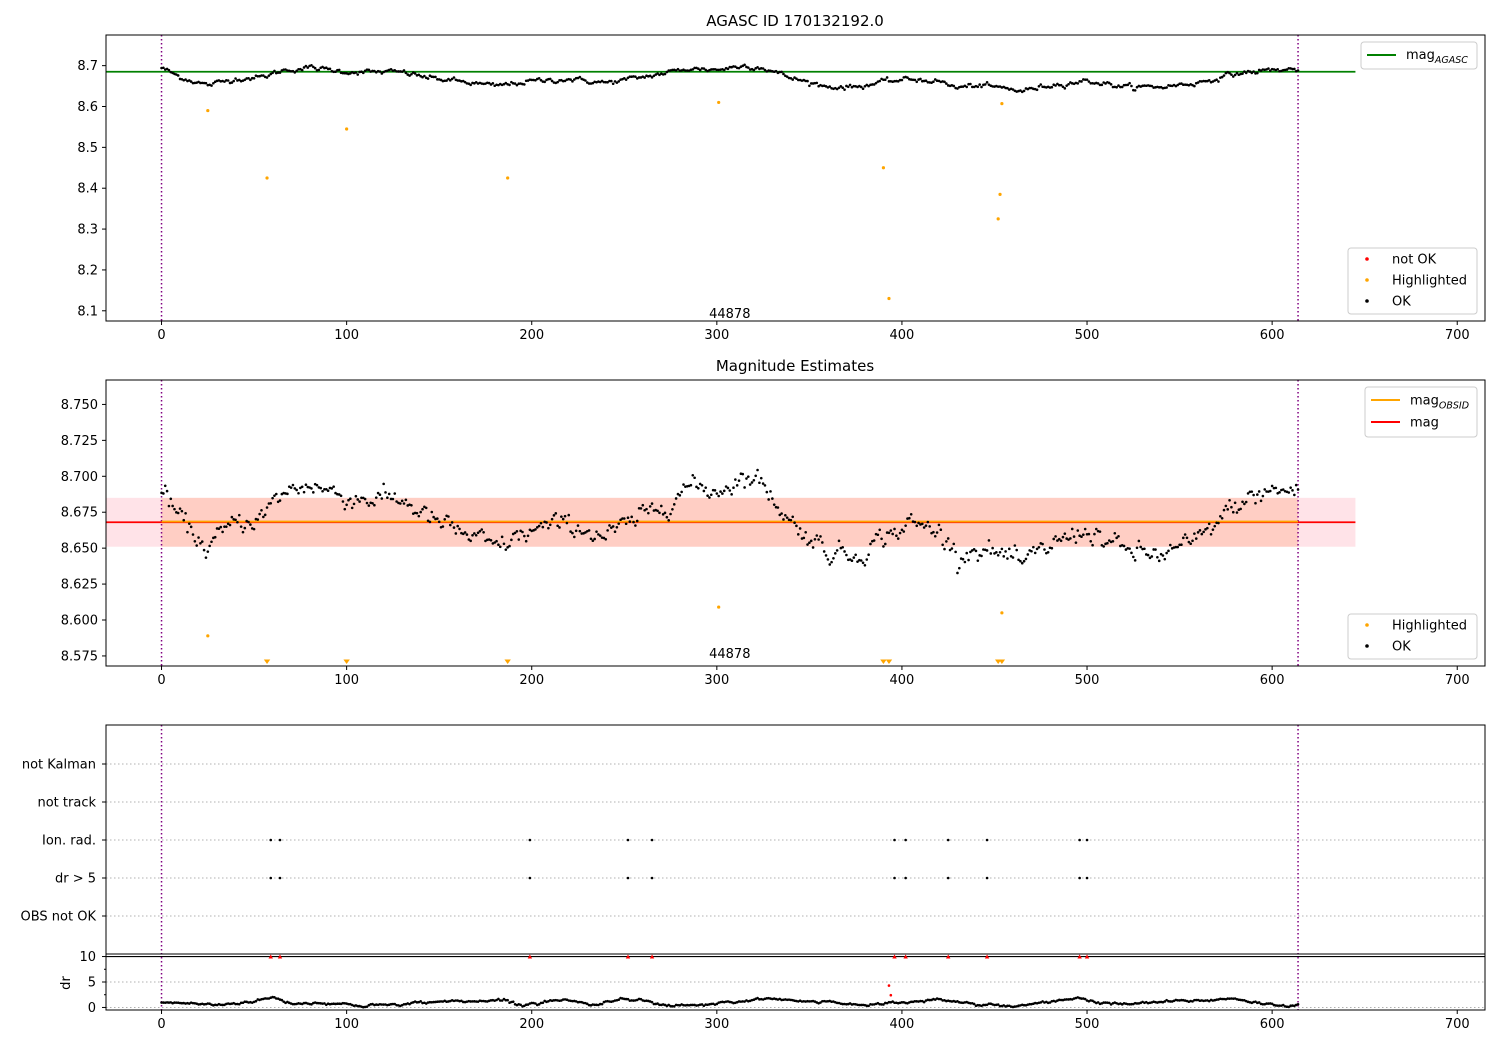 The width and height of the screenshot is (1500, 1050). I want to click on x-tick-label: 100, so click(346, 680).